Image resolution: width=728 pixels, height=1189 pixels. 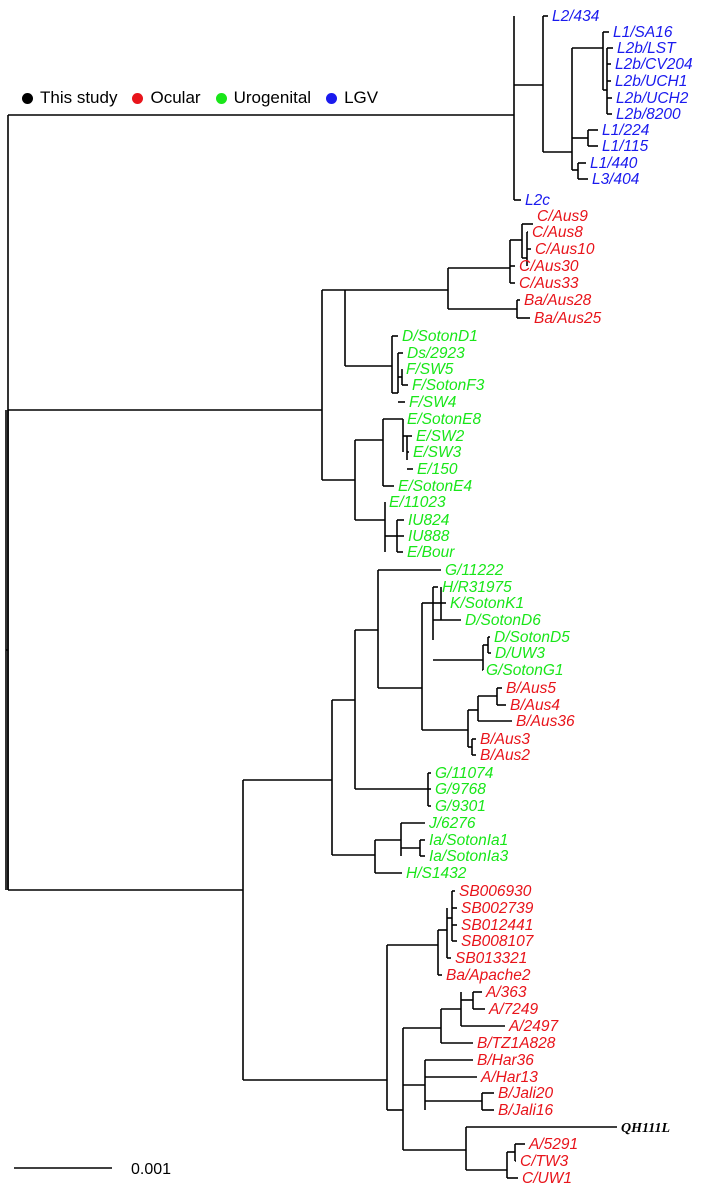 What do you see at coordinates (509, 1077) in the screenshot?
I see `leaf-label-a-har13: A/Har13` at bounding box center [509, 1077].